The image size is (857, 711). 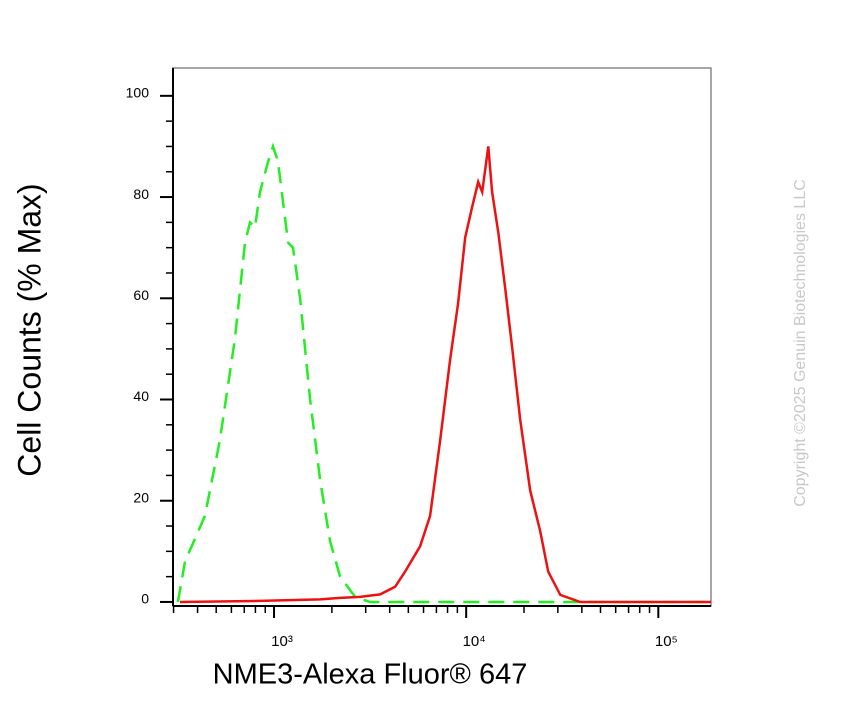 What do you see at coordinates (141, 295) in the screenshot?
I see `y-tick-label: 60` at bounding box center [141, 295].